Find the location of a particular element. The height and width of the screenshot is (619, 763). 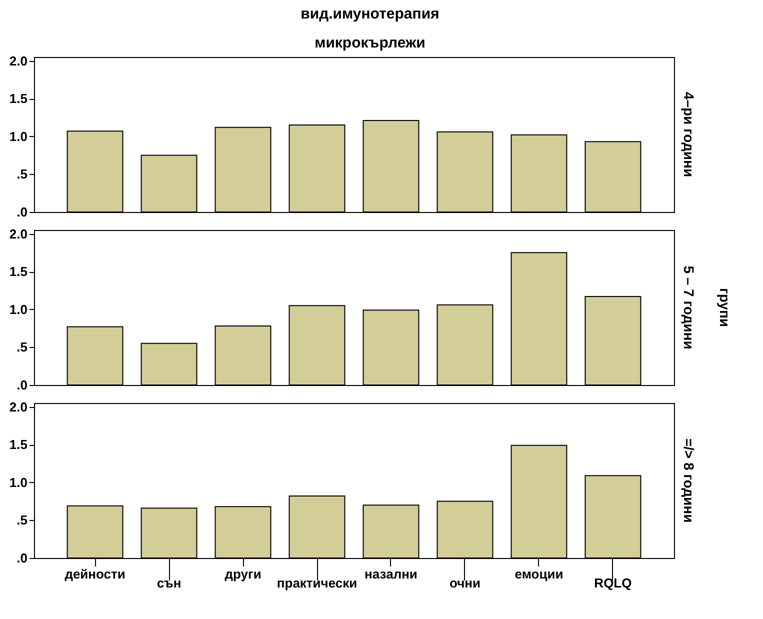

text: =/> 8 години is located at coordinates (689, 480).